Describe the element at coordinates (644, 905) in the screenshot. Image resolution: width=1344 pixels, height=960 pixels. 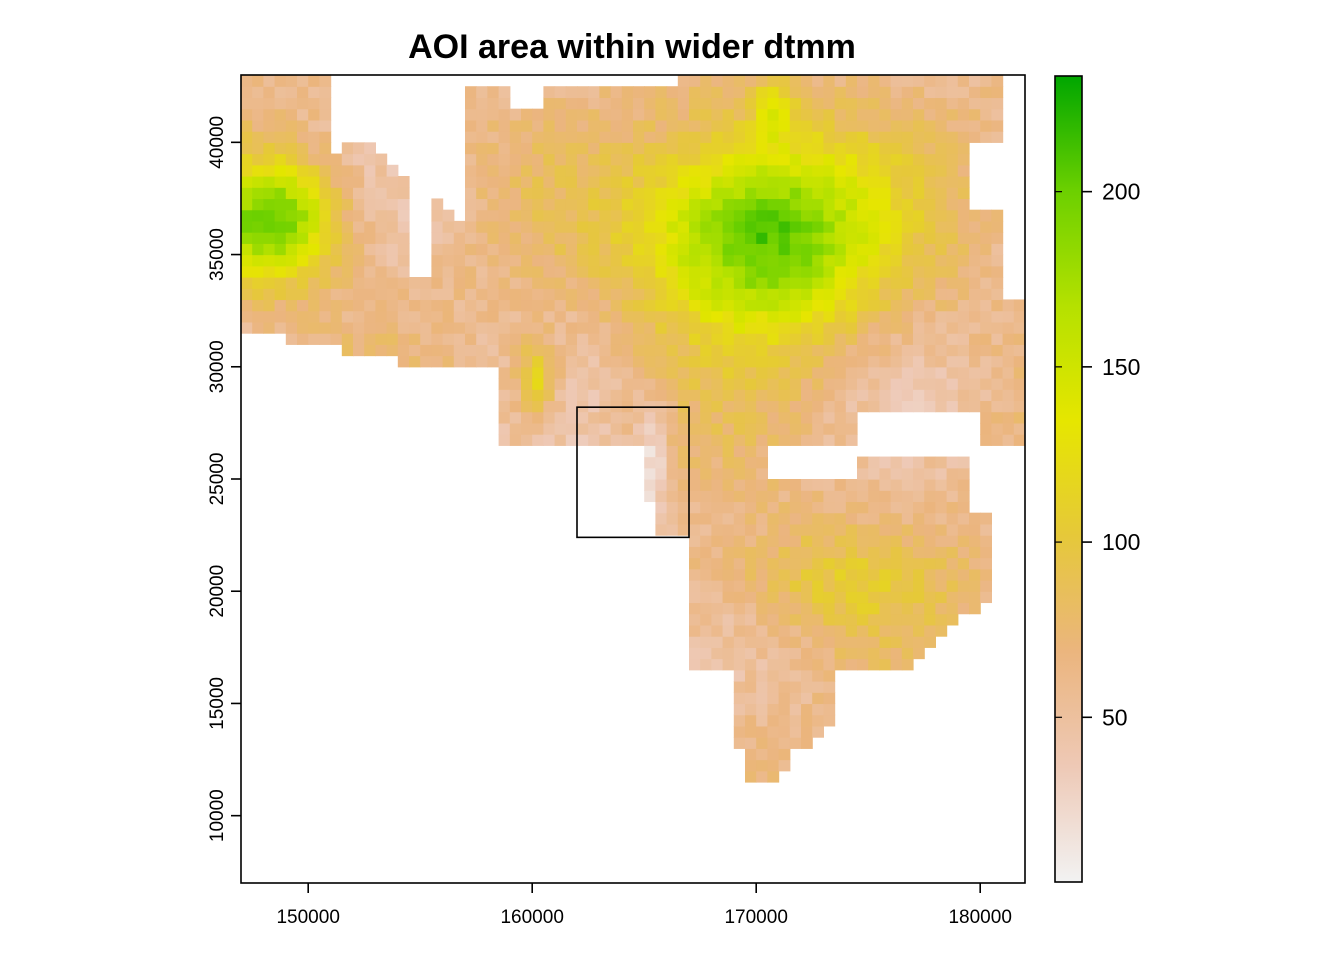
I see `x-axis: 150000 160000 170000 180000` at that location.